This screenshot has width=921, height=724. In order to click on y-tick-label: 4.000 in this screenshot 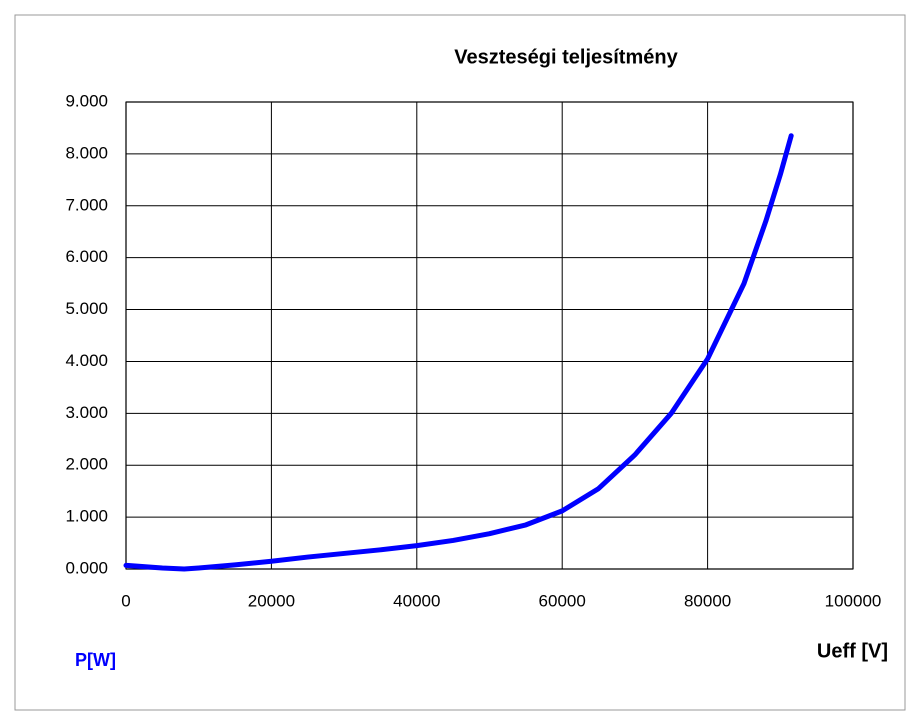, I will do `click(86, 360)`.